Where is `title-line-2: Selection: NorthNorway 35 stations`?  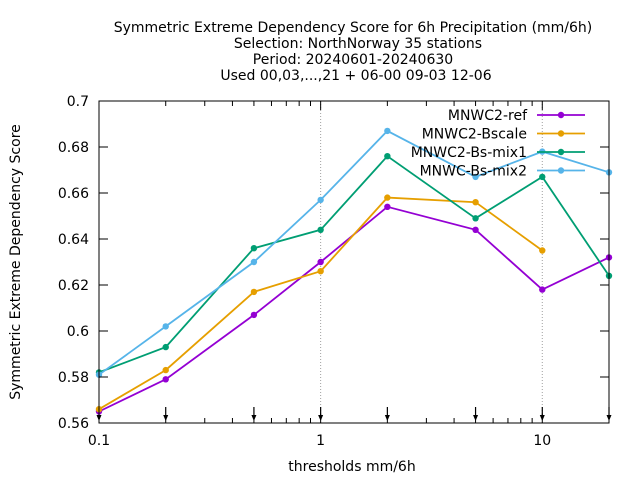
title-line-2: Selection: NorthNorway 35 stations is located at coordinates (358, 44).